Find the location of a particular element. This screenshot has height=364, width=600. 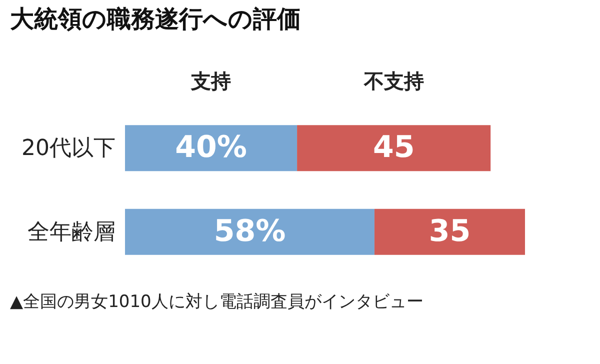

y-tick-label: 20代以下 is located at coordinates (69, 149).